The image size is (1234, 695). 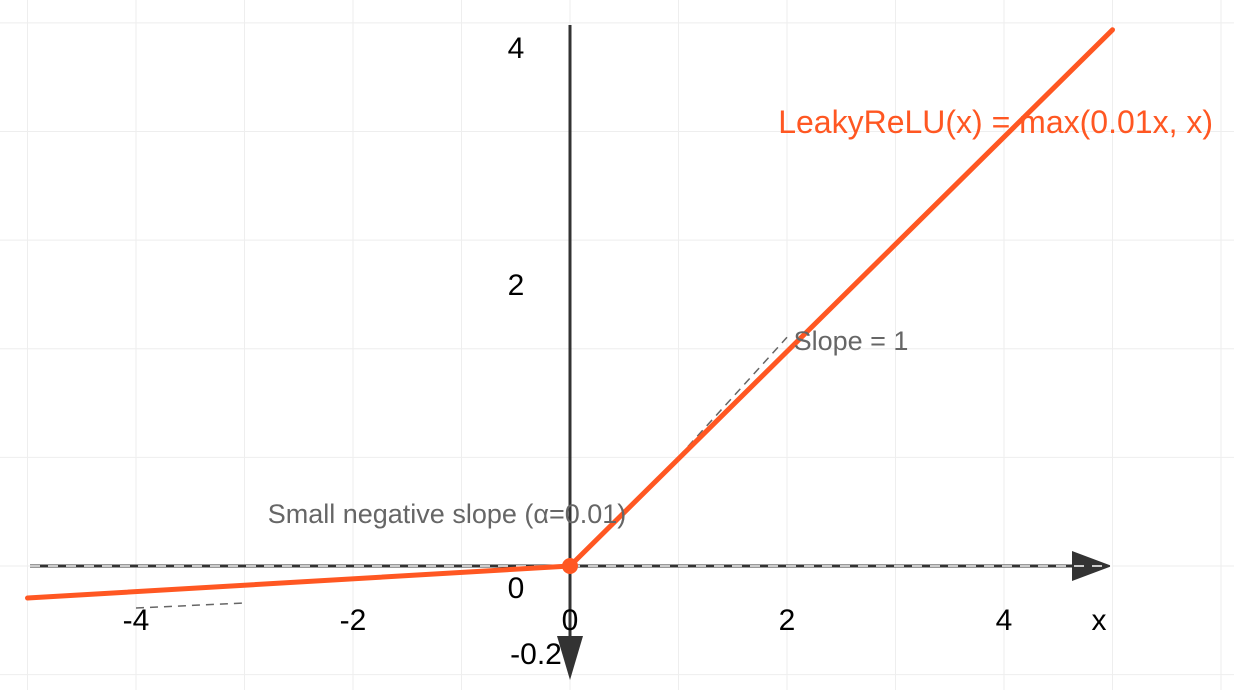 I want to click on y-tick-label: -0.2, so click(x=536, y=654).